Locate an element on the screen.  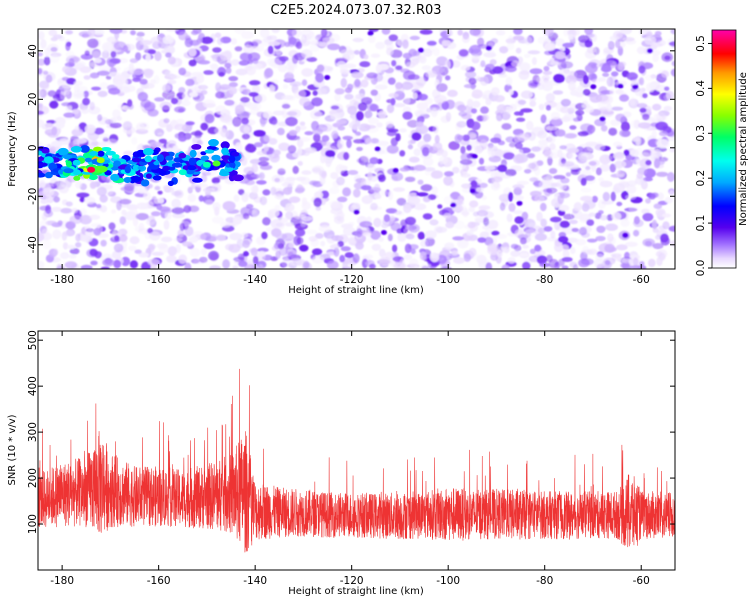
heatmap-echo-peak is located at coordinates (100, 160).